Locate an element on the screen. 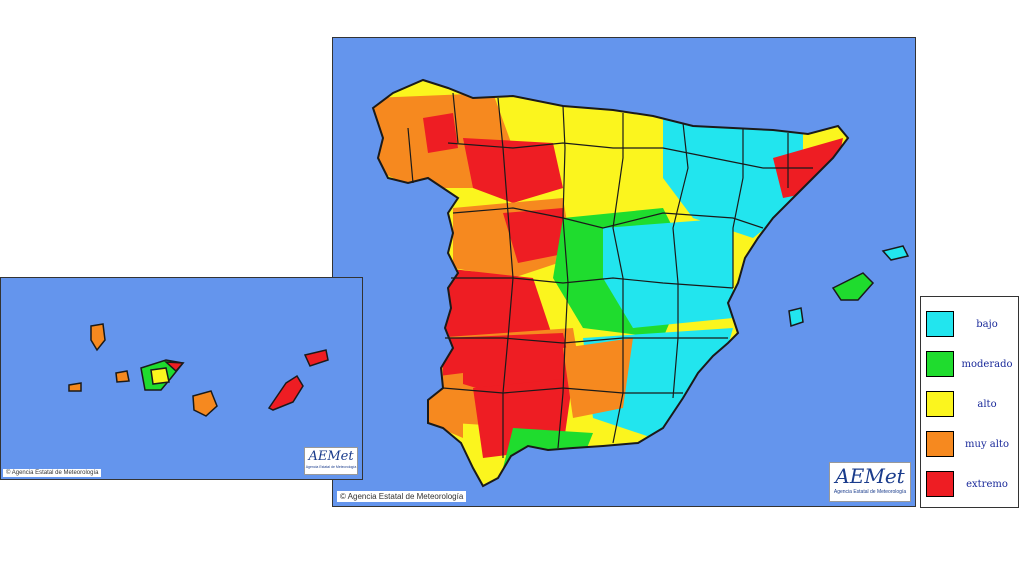 The height and width of the screenshot is (576, 1024). risk-legend: bajo moderado alto muy alto extremo is located at coordinates (969, 402).